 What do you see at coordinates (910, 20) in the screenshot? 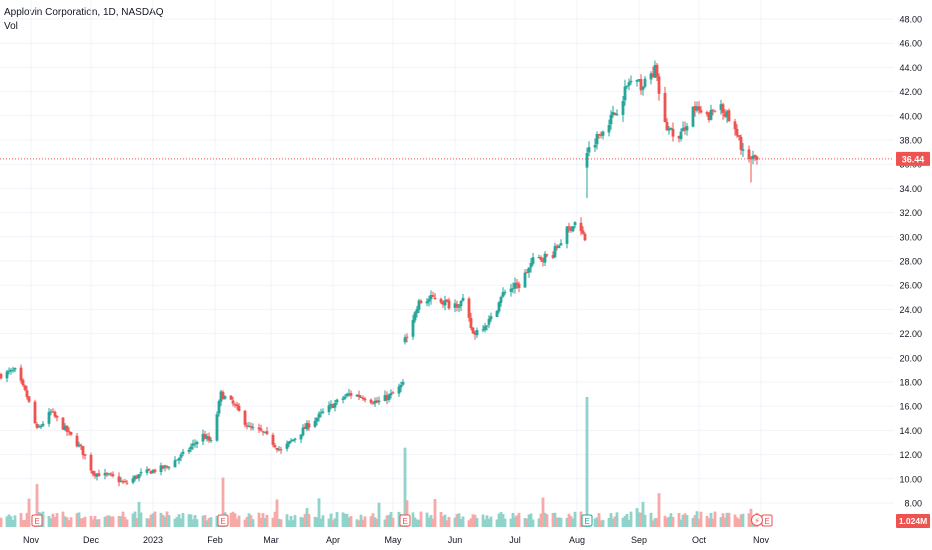
I see `y-tick-label: 48.00` at bounding box center [910, 20].